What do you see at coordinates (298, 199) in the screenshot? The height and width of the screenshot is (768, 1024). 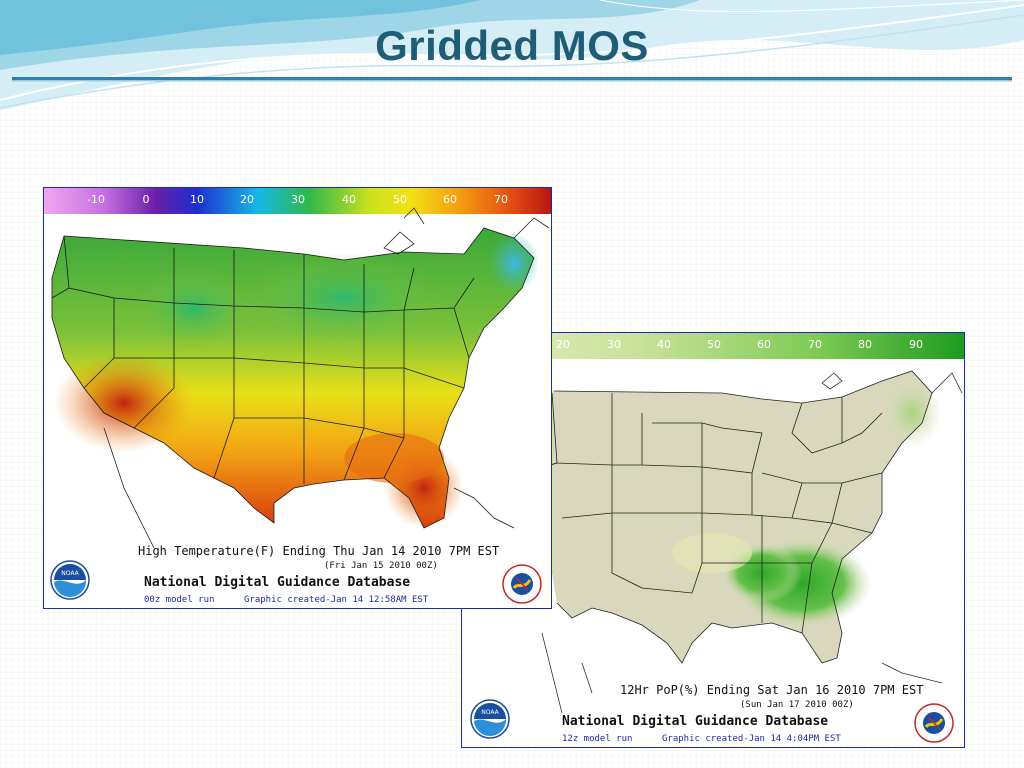 I see `temp-scale-label: 30` at bounding box center [298, 199].